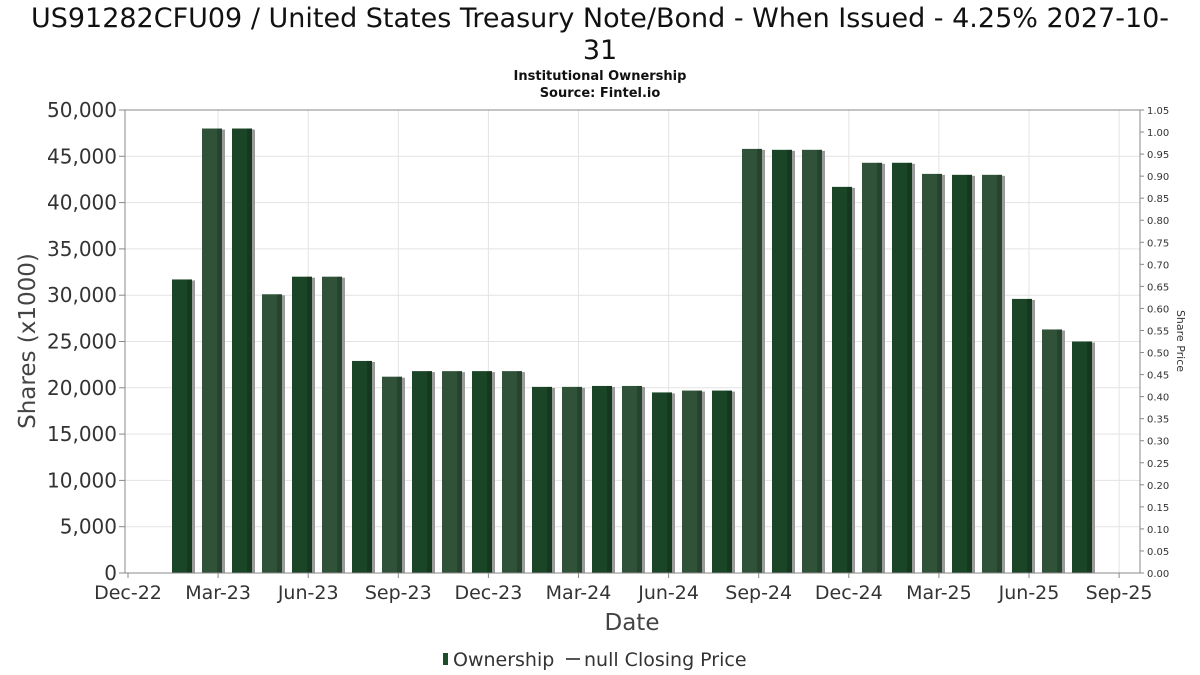 This screenshot has height=675, width=1200. I want to click on y-tick-label-right: 0.05, so click(1158, 552).